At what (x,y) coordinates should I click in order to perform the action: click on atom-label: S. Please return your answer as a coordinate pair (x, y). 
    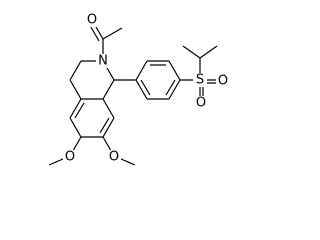
    Looking at the image, I should click on (200, 80).